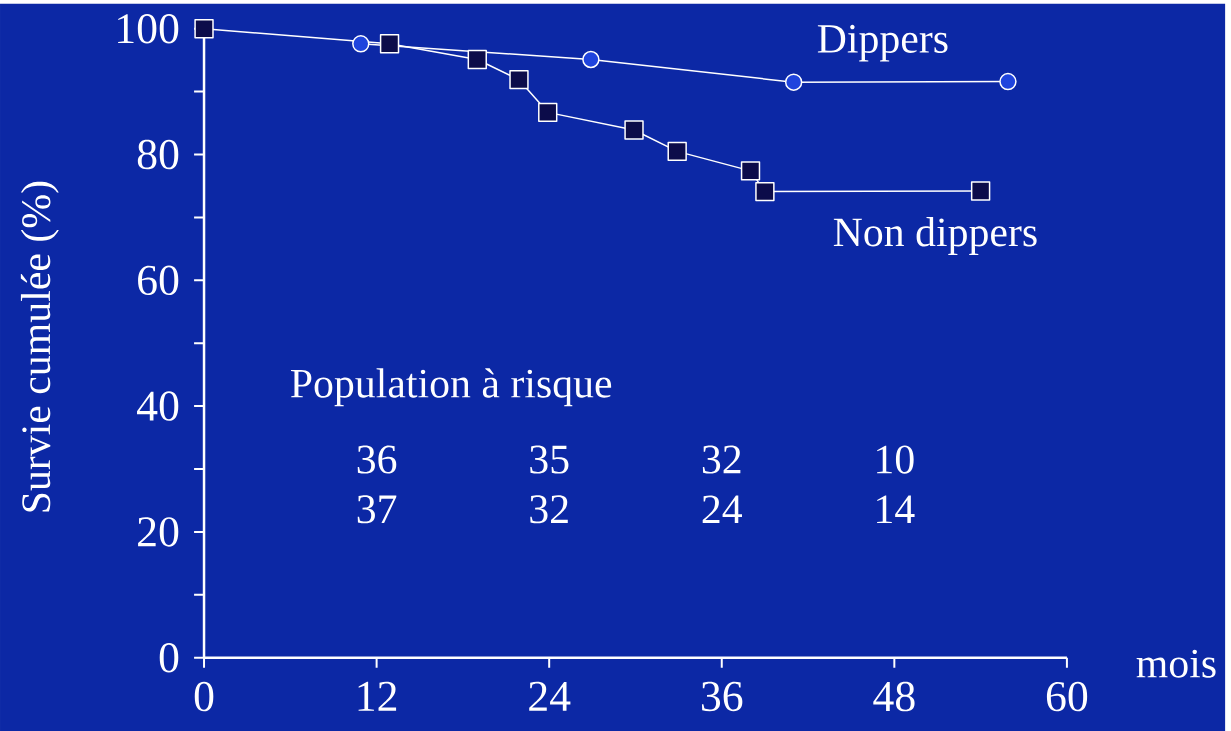 The height and width of the screenshot is (731, 1231). I want to click on y-axis-title: Survie cumulée (%), so click(39, 346).